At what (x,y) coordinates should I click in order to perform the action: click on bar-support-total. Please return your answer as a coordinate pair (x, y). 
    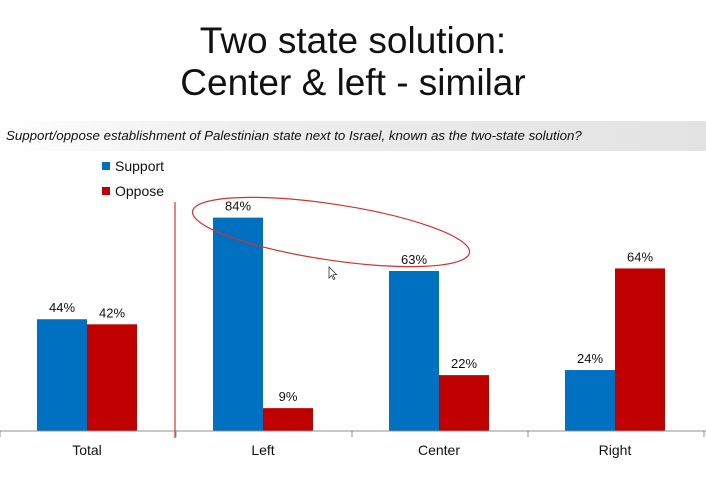
    Looking at the image, I should click on (62, 375).